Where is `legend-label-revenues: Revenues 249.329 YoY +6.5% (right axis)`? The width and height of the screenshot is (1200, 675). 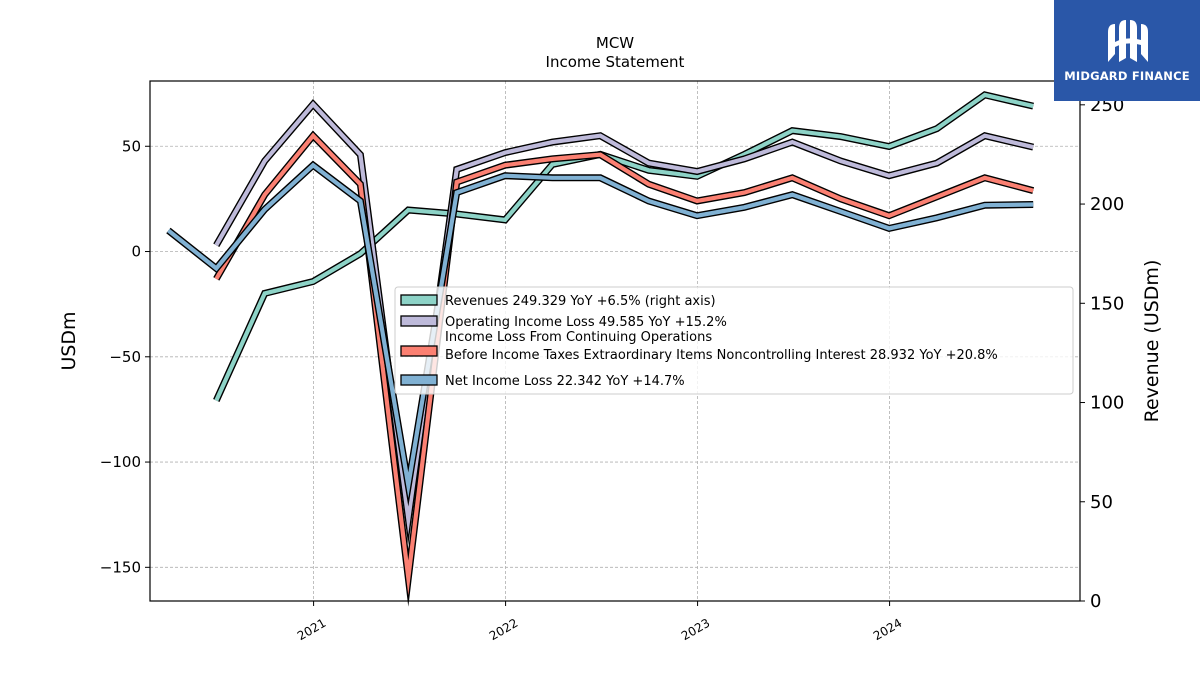 legend-label-revenues: Revenues 249.329 YoY +6.5% (right axis) is located at coordinates (580, 301).